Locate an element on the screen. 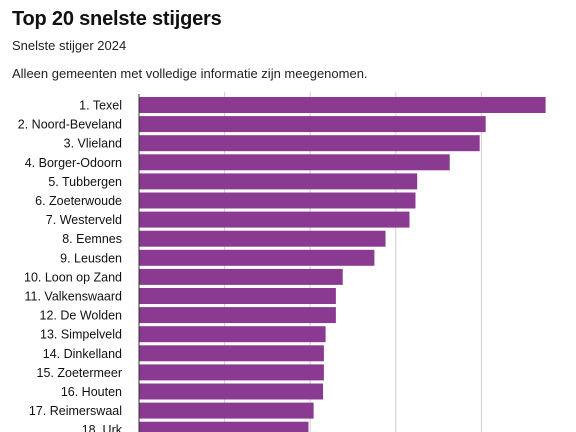  category-label: 11. Valkenswaard is located at coordinates (73, 297).